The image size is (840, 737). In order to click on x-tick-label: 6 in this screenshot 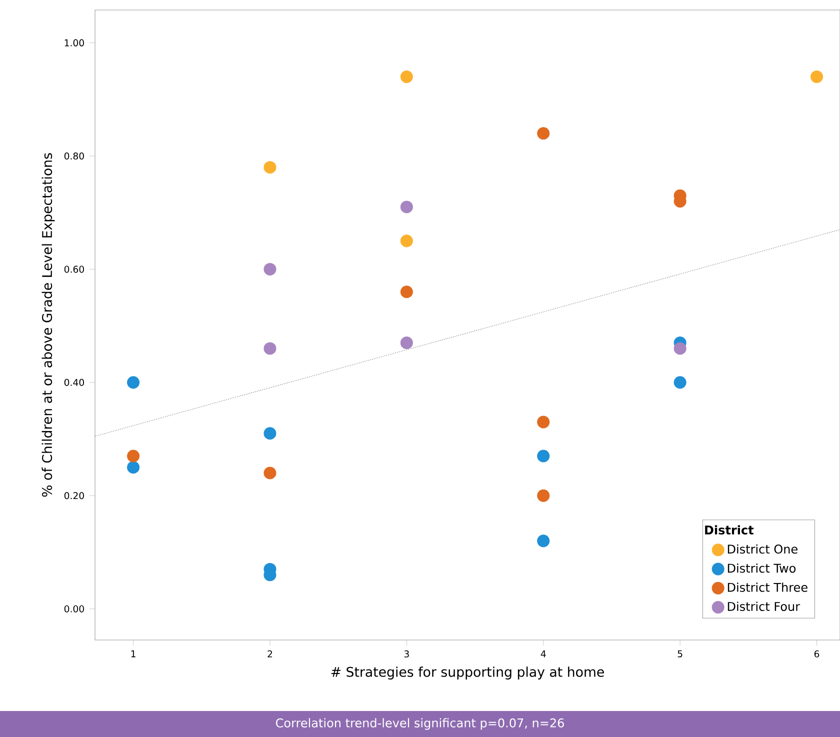, I will do `click(817, 654)`.